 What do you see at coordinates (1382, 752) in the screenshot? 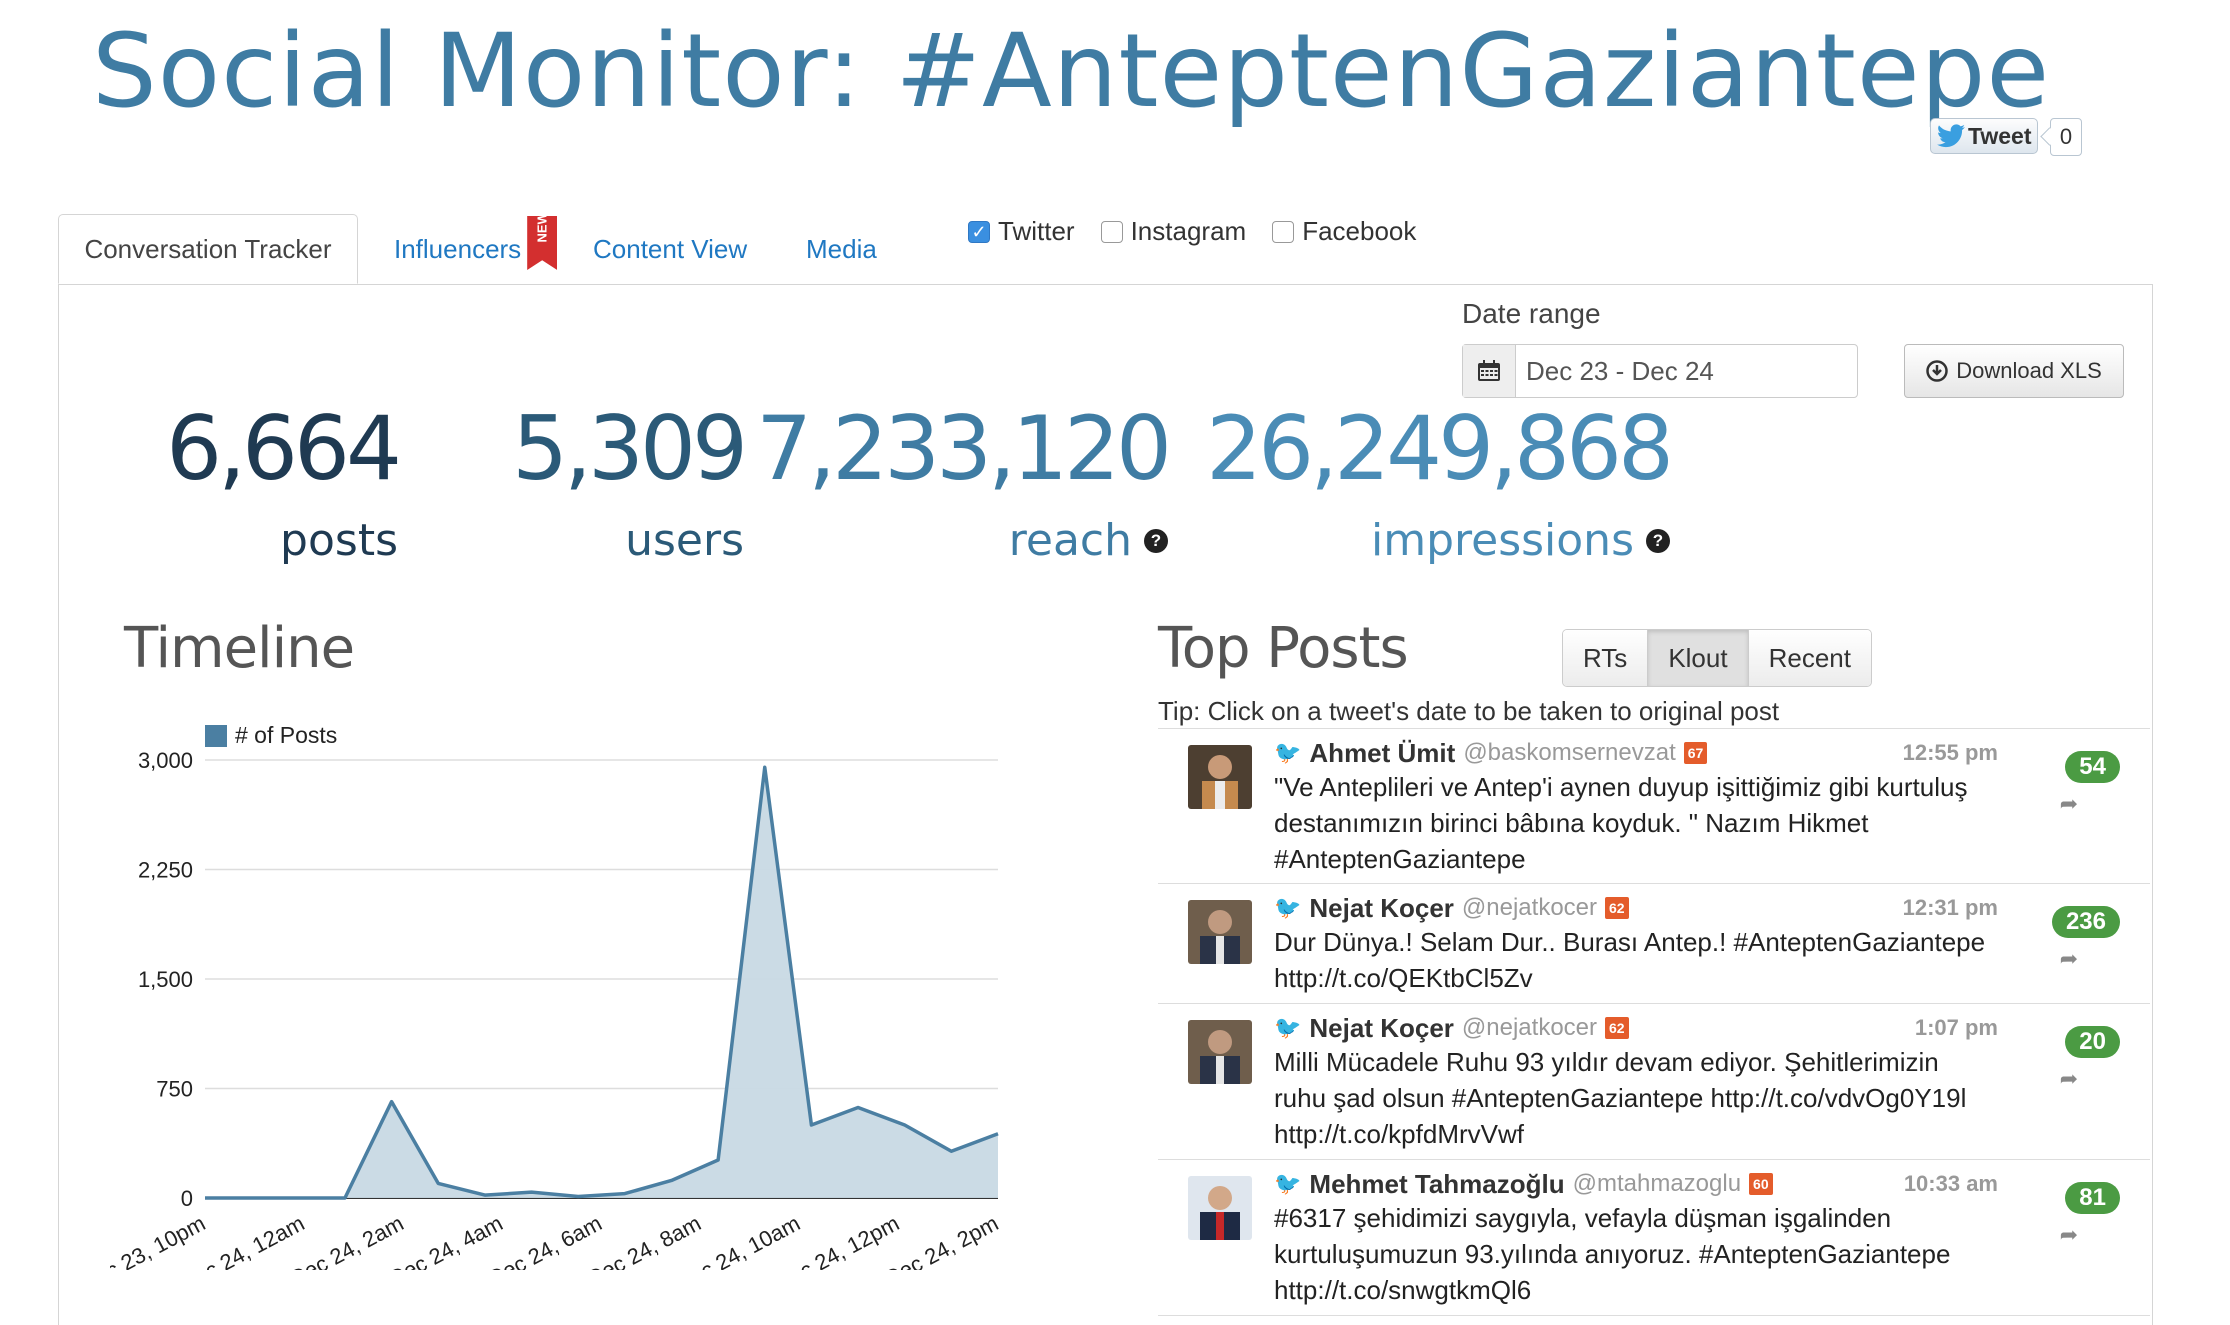
I see `post-author: Ahmet Ümit` at bounding box center [1382, 752].